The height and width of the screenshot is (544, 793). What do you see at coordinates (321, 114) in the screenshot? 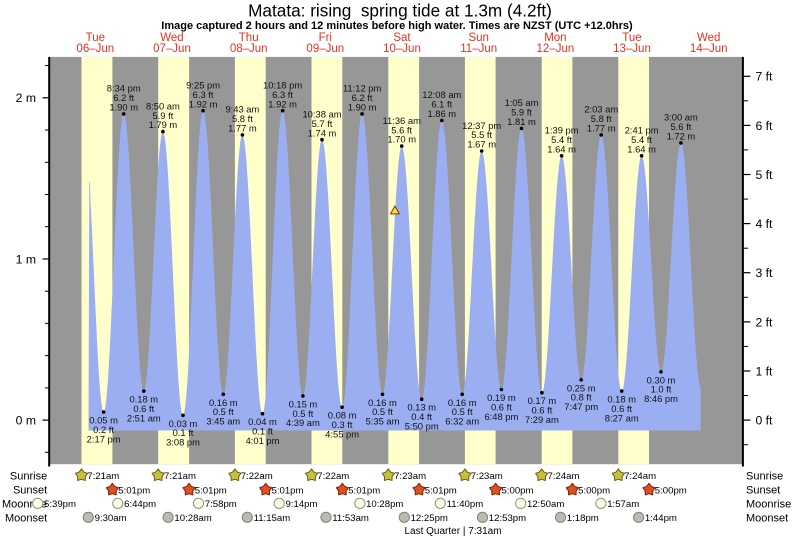
I see `svg-text: 10:38 am` at bounding box center [321, 114].